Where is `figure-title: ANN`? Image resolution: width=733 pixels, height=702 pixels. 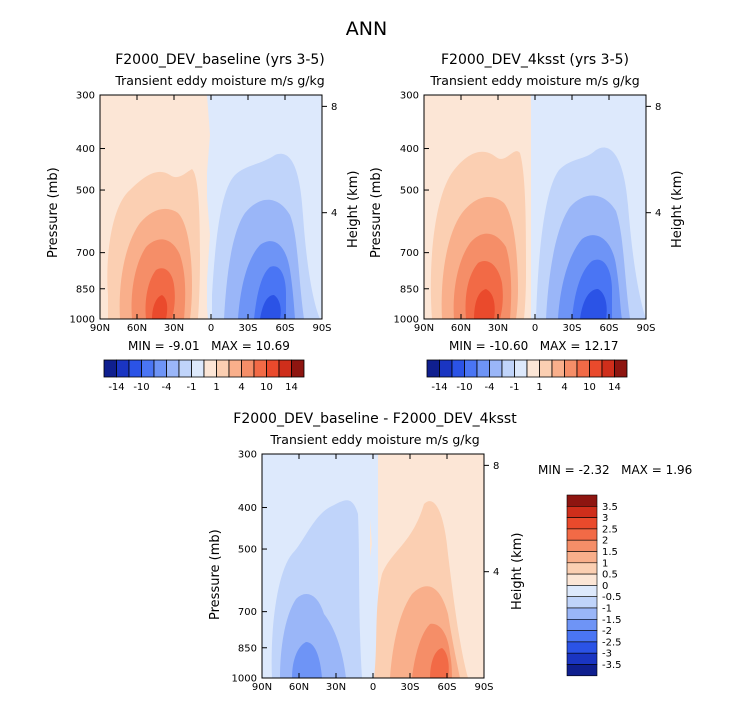 figure-title: ANN is located at coordinates (366, 29).